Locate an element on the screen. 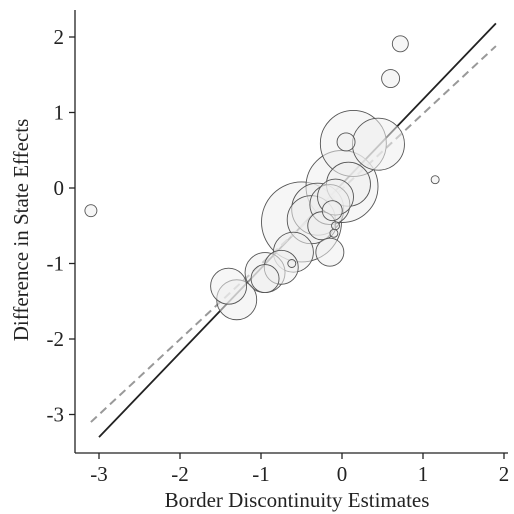  y-tick-label: 0 is located at coordinates (59, 188).